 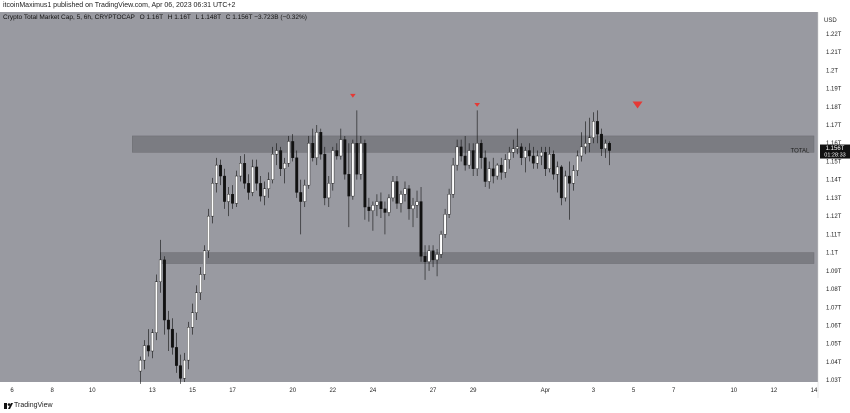 What do you see at coordinates (373, 391) in the screenshot?
I see `x-tick-label: 24` at bounding box center [373, 391].